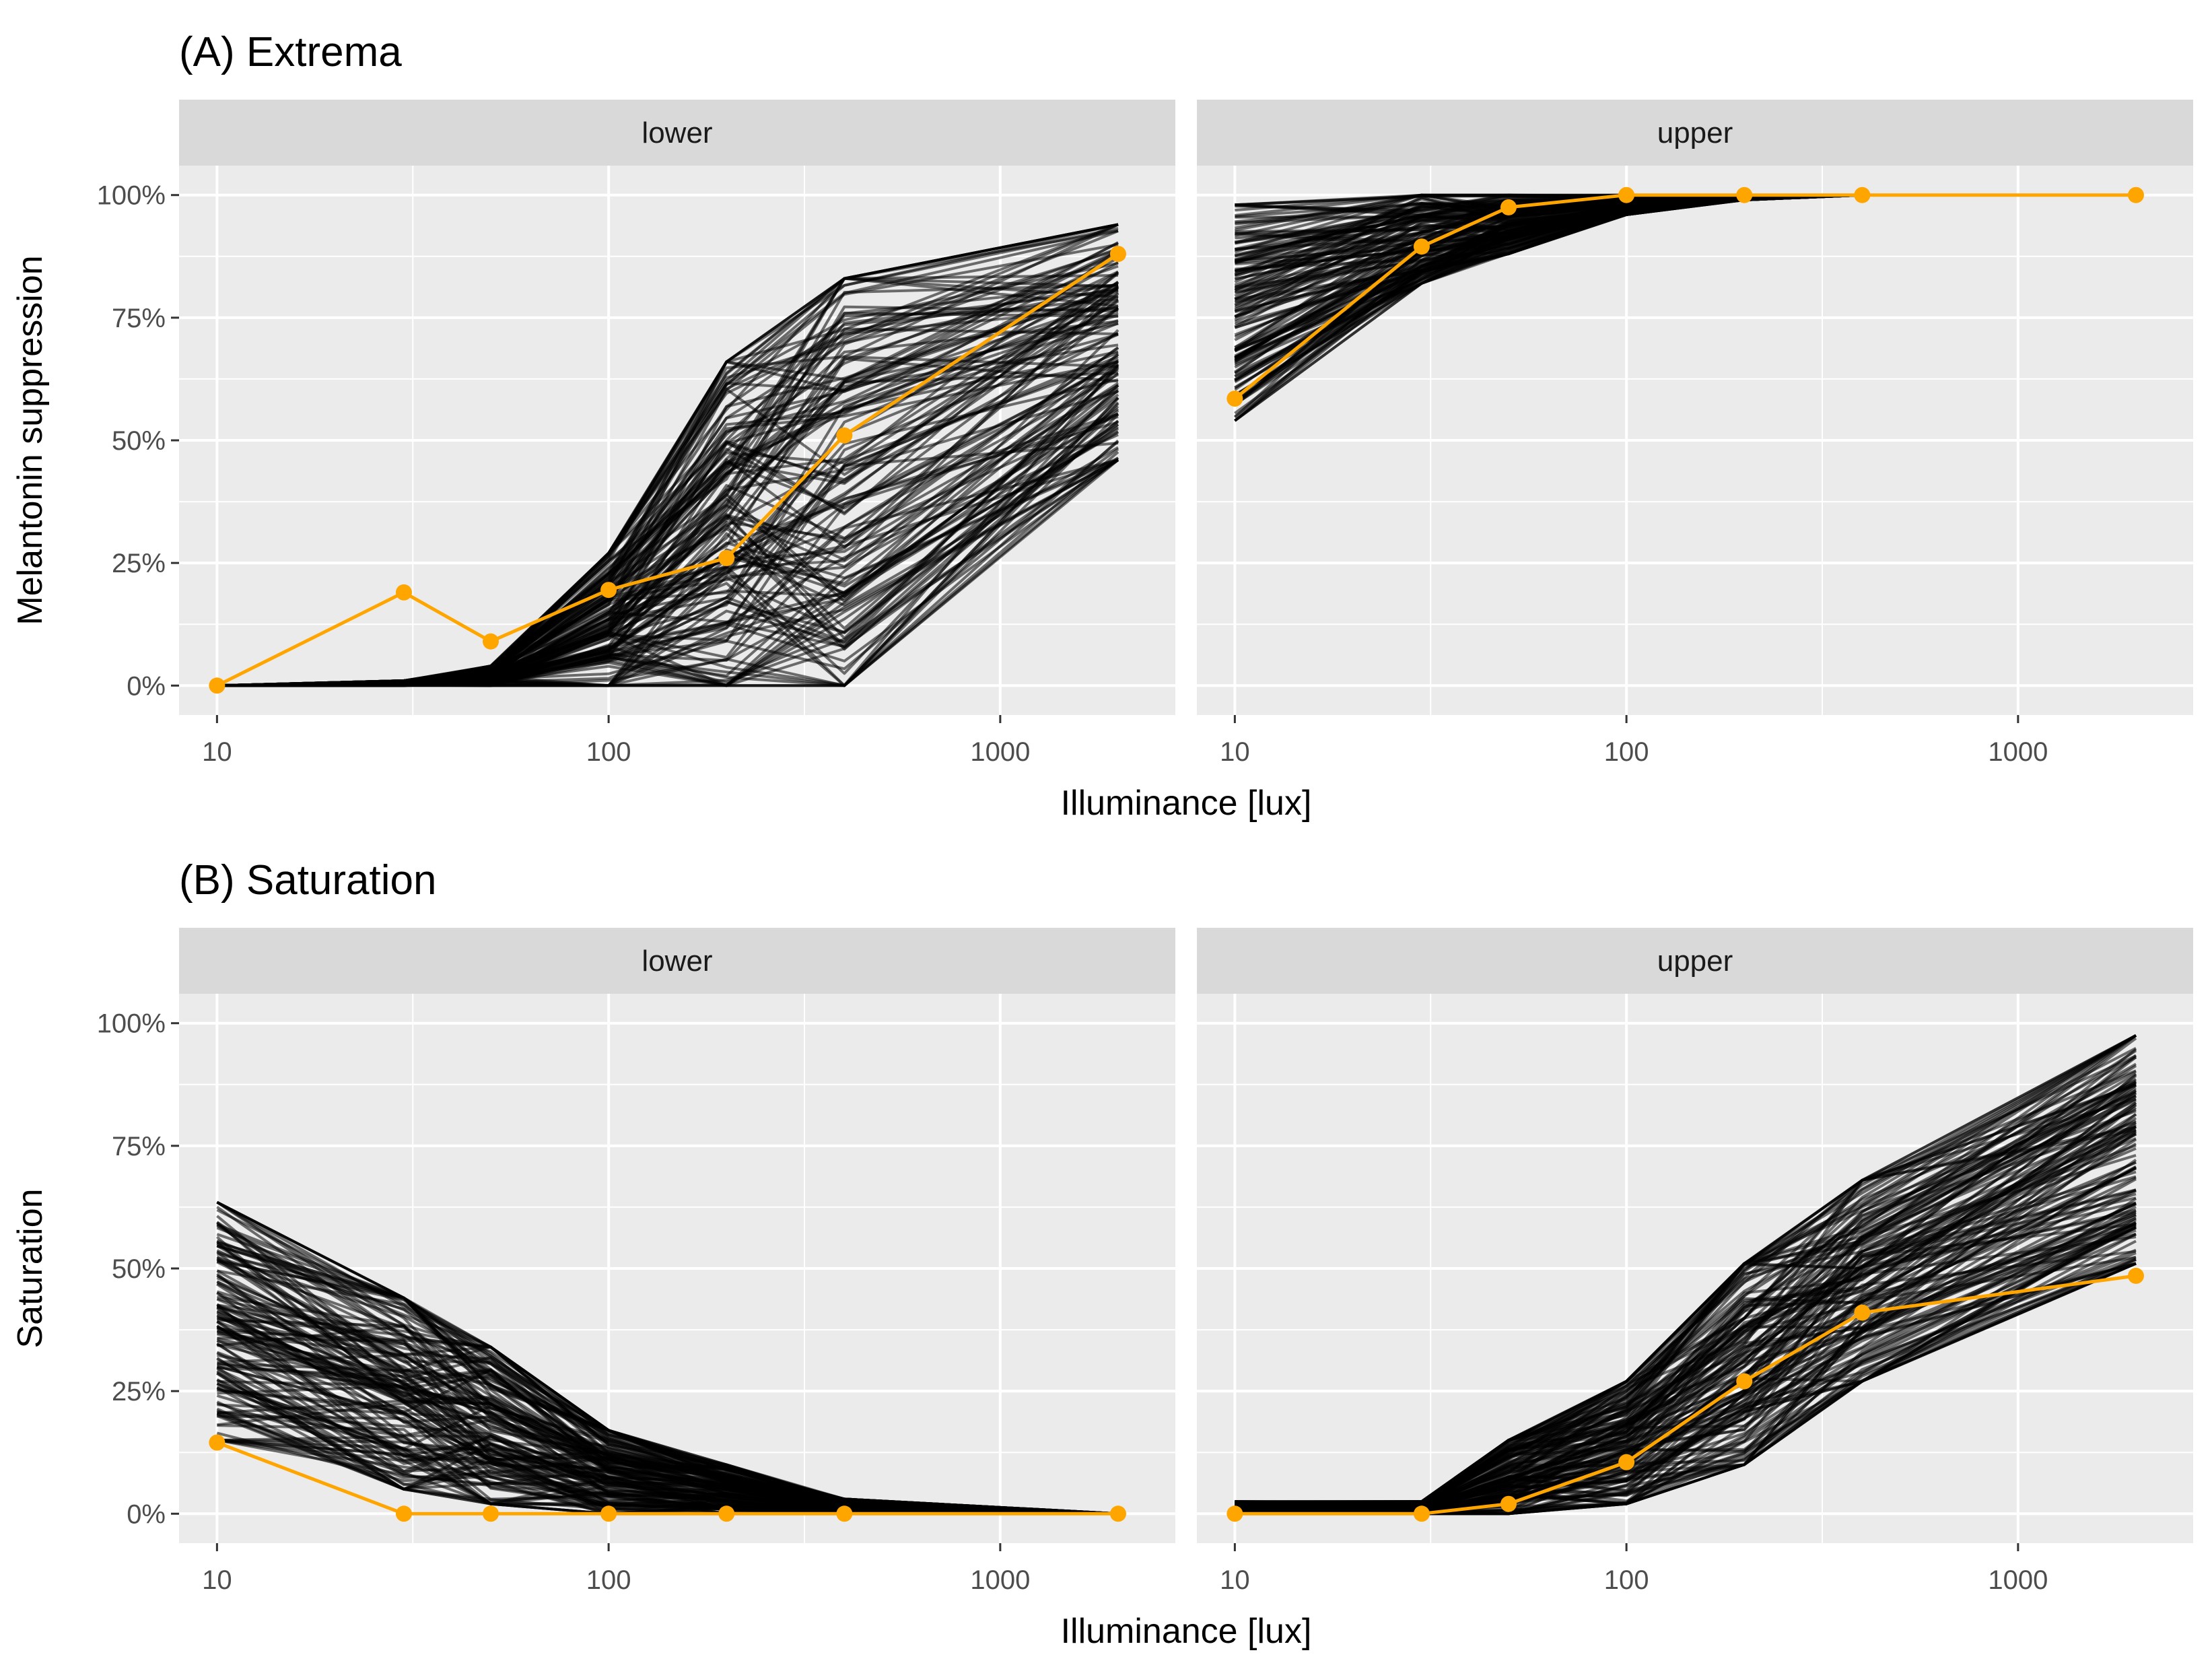 The height and width of the screenshot is (1663, 2212). Describe the element at coordinates (30, 440) in the screenshot. I see `y-axis-title: Melantonin suppression` at that location.